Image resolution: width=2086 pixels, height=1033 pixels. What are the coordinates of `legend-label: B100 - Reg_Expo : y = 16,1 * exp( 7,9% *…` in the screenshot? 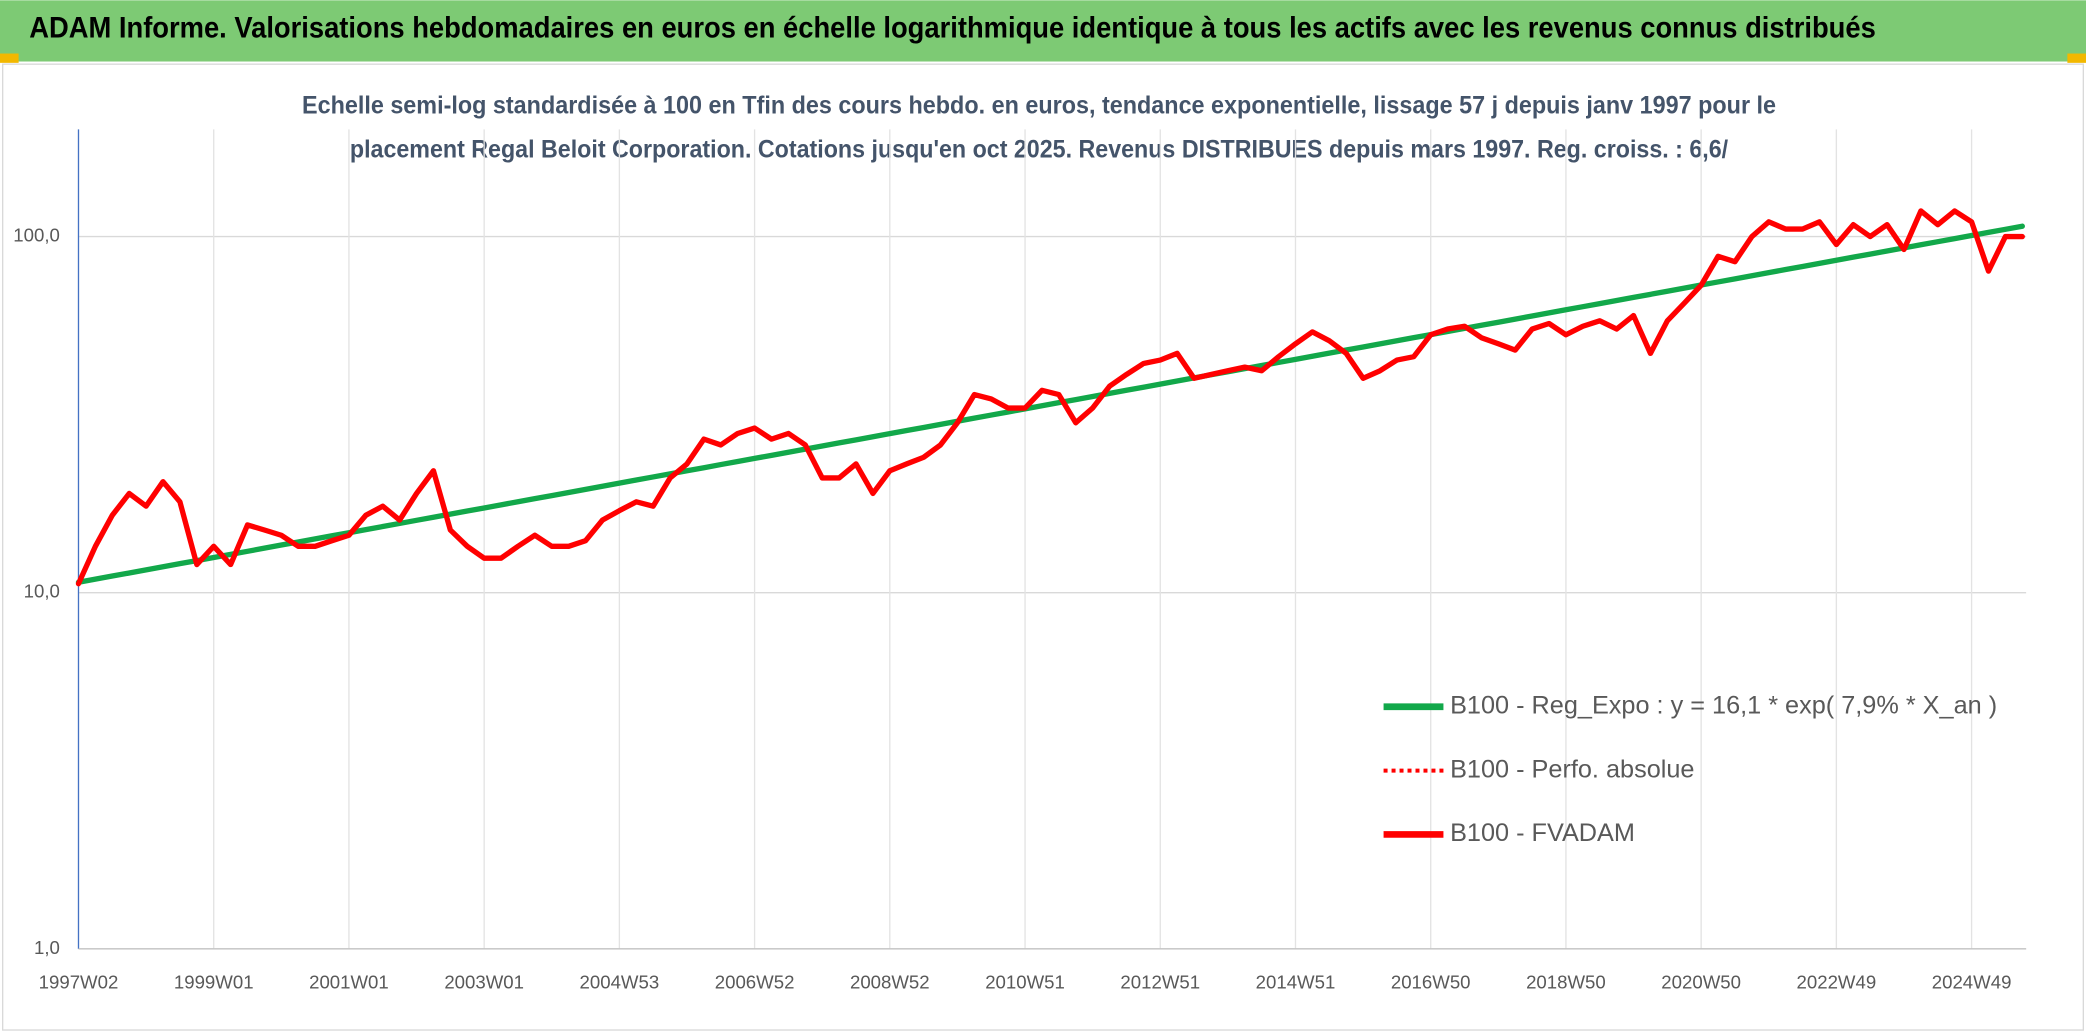 It's located at (1723, 705).